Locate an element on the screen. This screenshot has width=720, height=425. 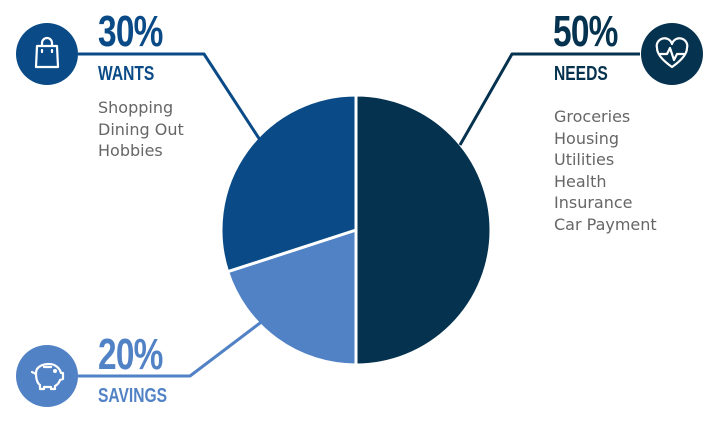
wants-category-label: WANTS is located at coordinates (126, 74).